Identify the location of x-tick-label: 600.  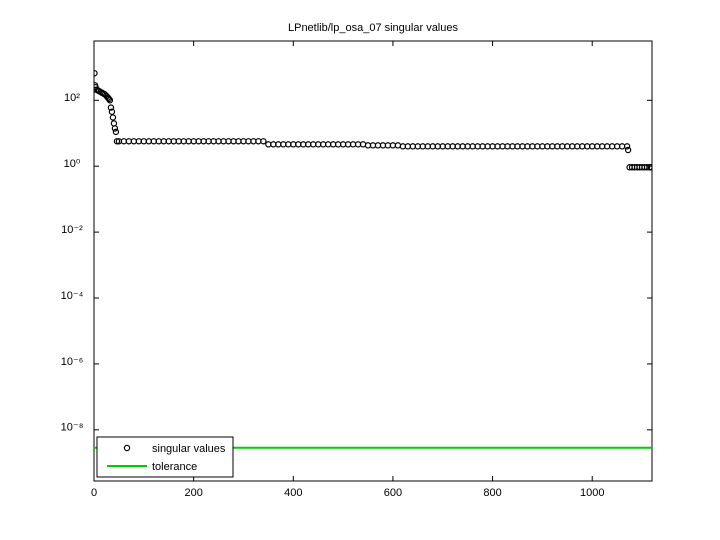
(393, 493).